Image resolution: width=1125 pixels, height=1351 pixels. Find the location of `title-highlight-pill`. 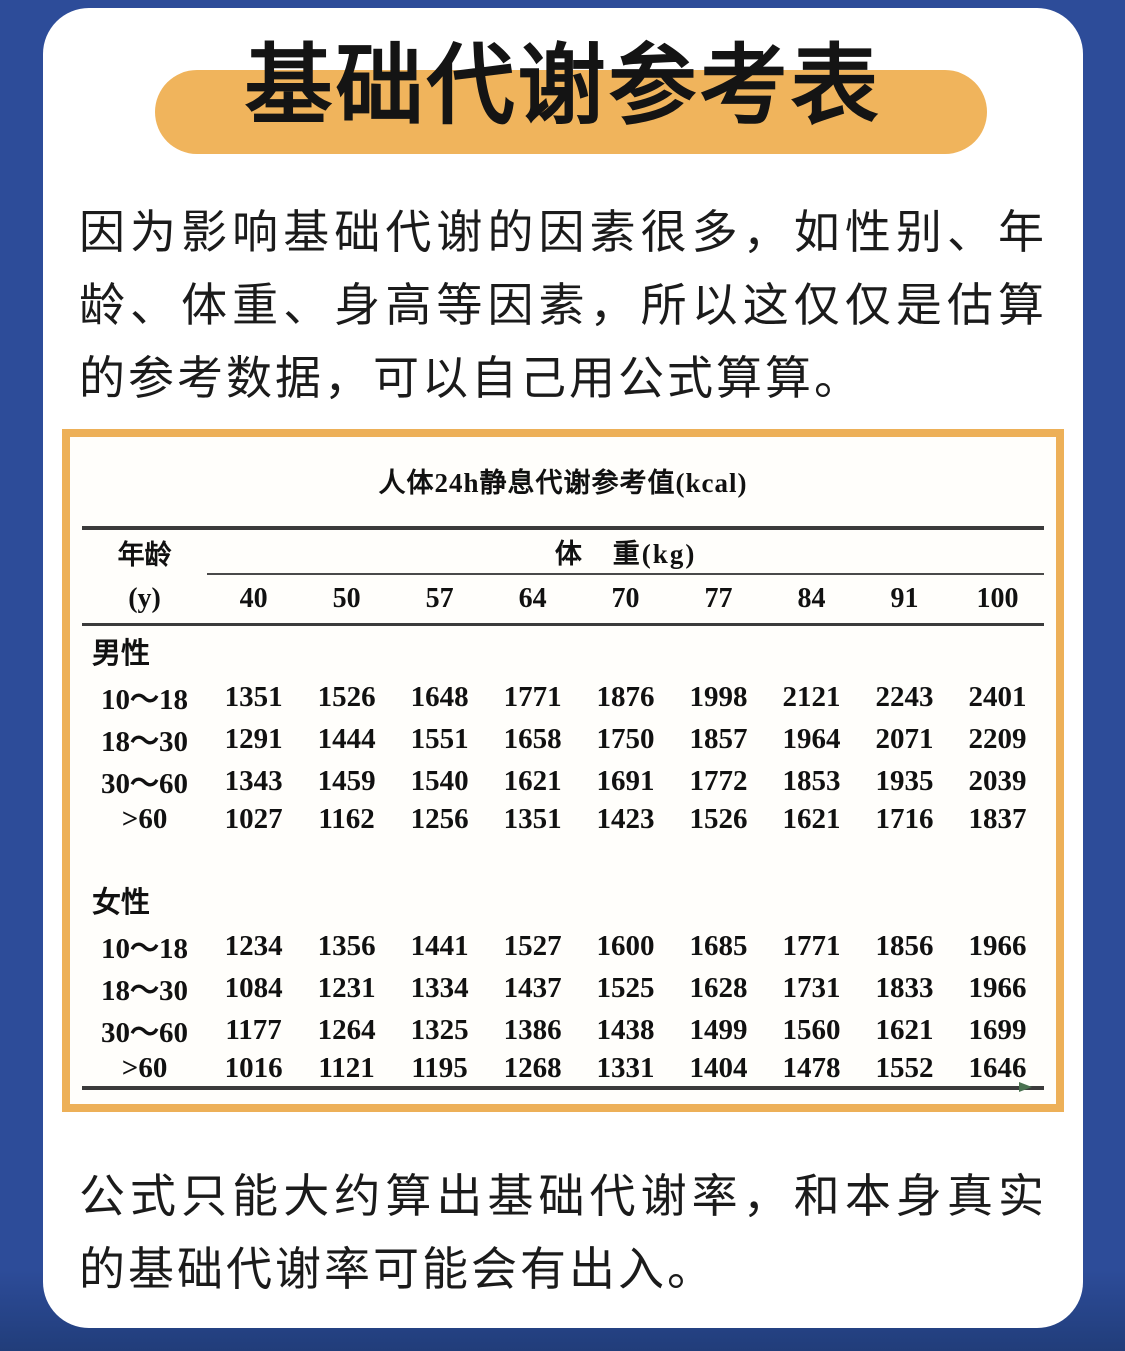

title-highlight-pill is located at coordinates (571, 112).